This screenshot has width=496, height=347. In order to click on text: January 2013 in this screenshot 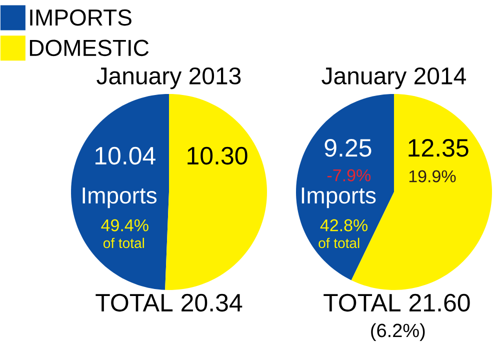, I will do `click(168, 78)`.